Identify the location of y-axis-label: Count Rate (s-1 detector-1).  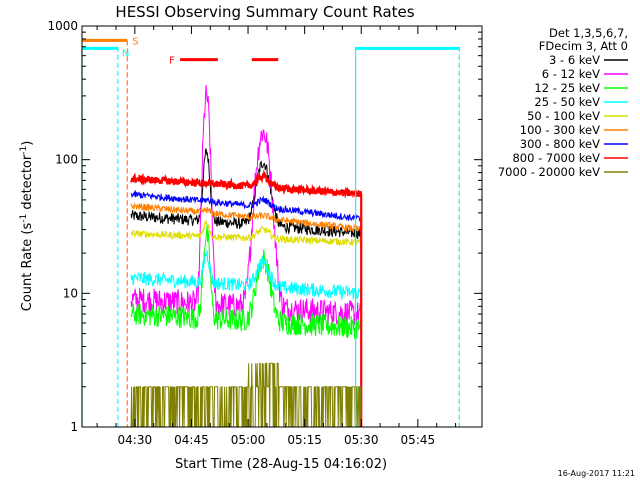
(27, 226).